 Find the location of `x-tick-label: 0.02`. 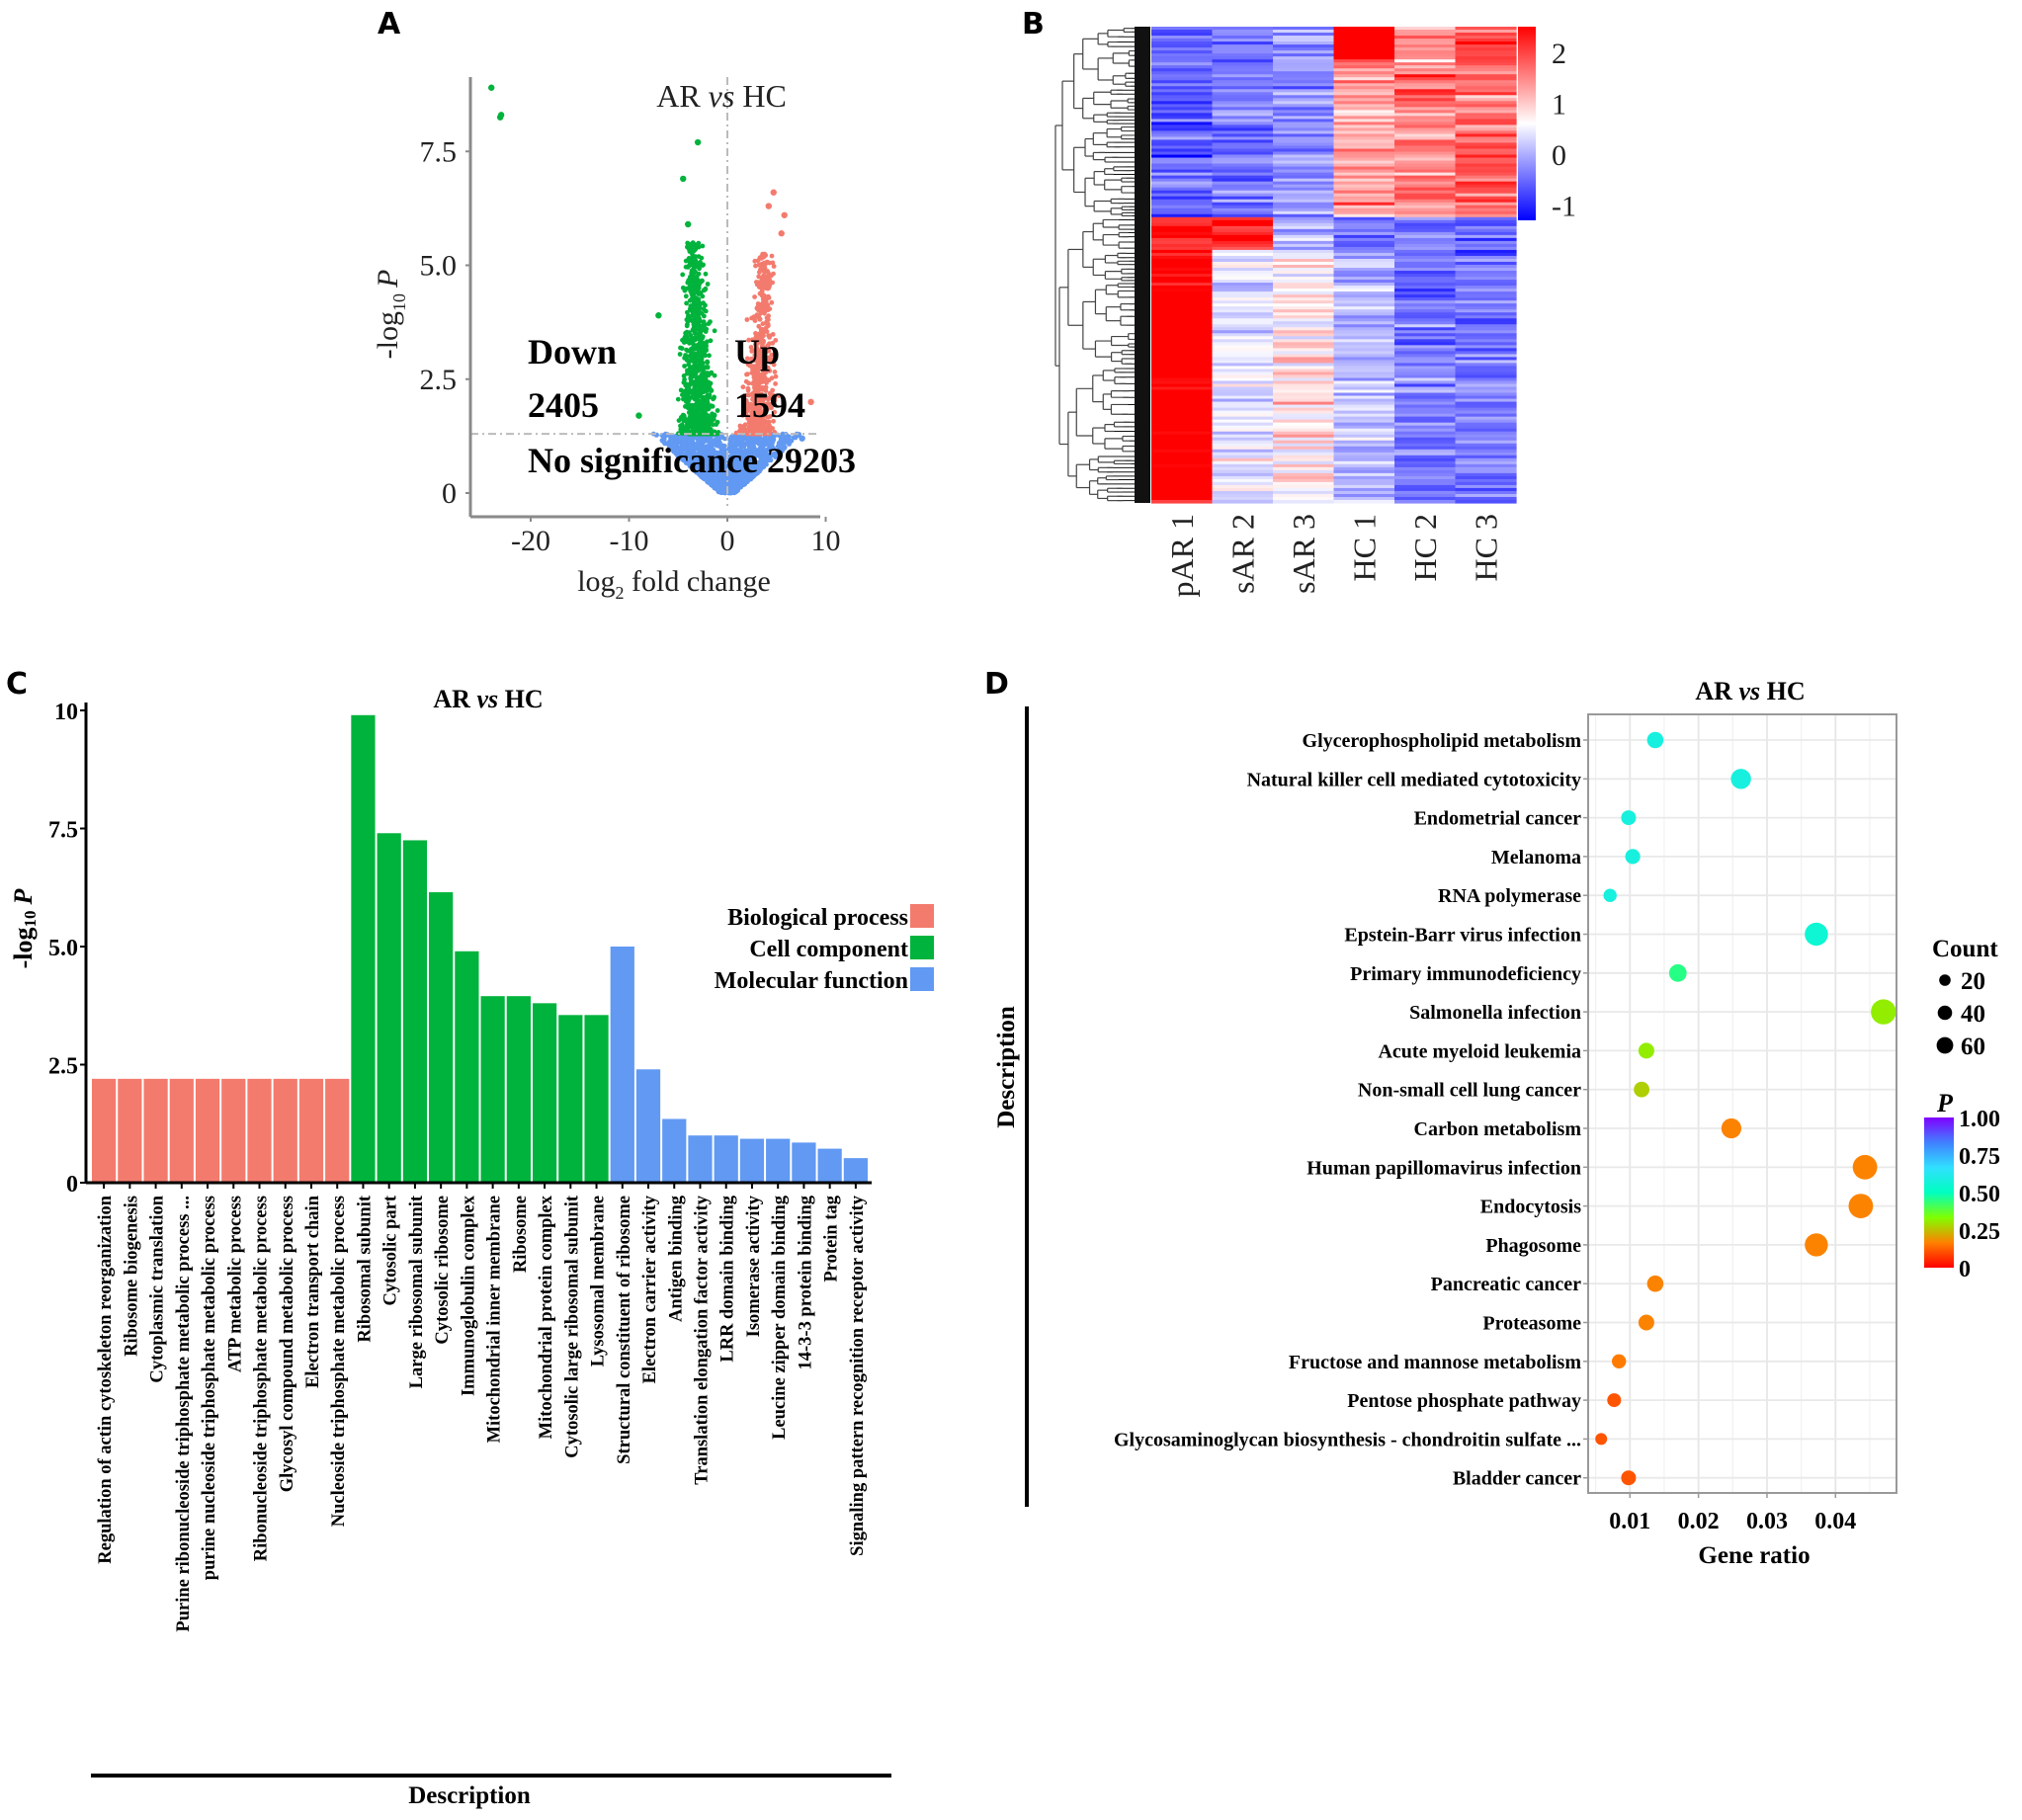

x-tick-label: 0.02 is located at coordinates (1699, 1521).